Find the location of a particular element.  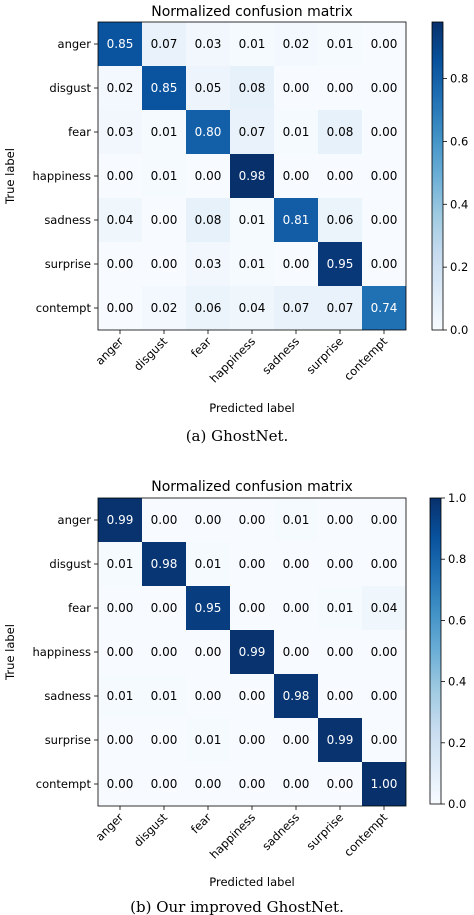

colorbar-tick-label: 1.0 is located at coordinates (457, 498).